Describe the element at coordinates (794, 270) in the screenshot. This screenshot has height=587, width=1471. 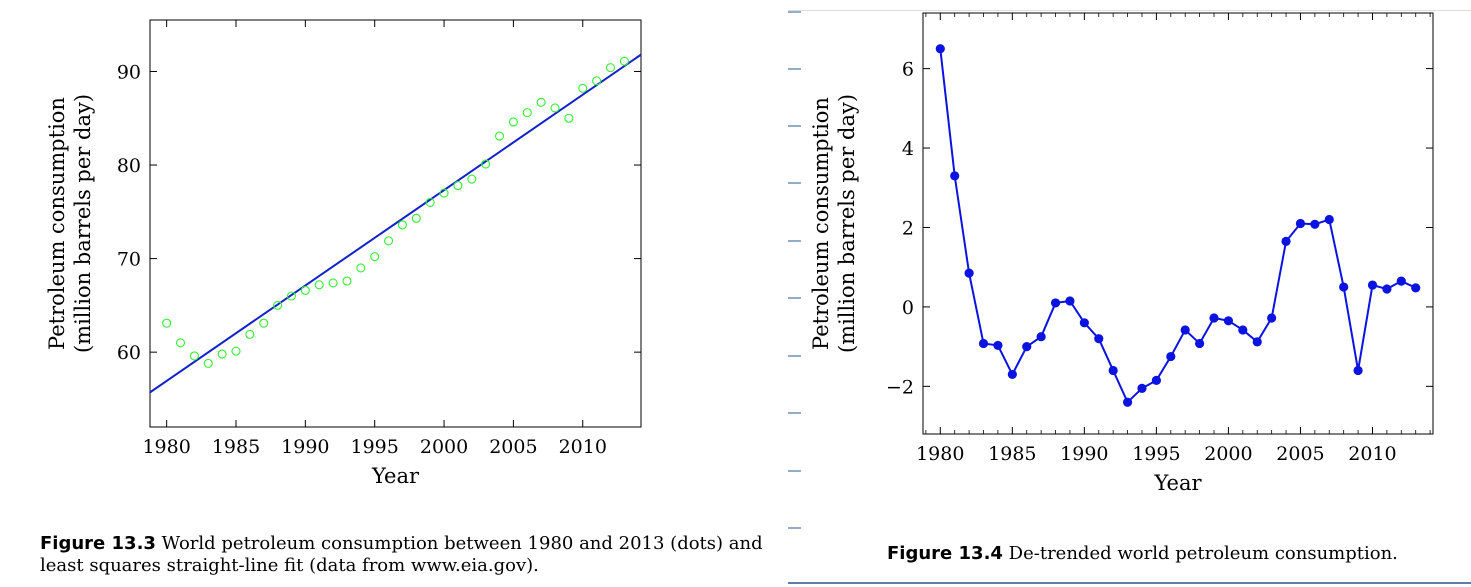
I see `margin-tick-marks` at that location.